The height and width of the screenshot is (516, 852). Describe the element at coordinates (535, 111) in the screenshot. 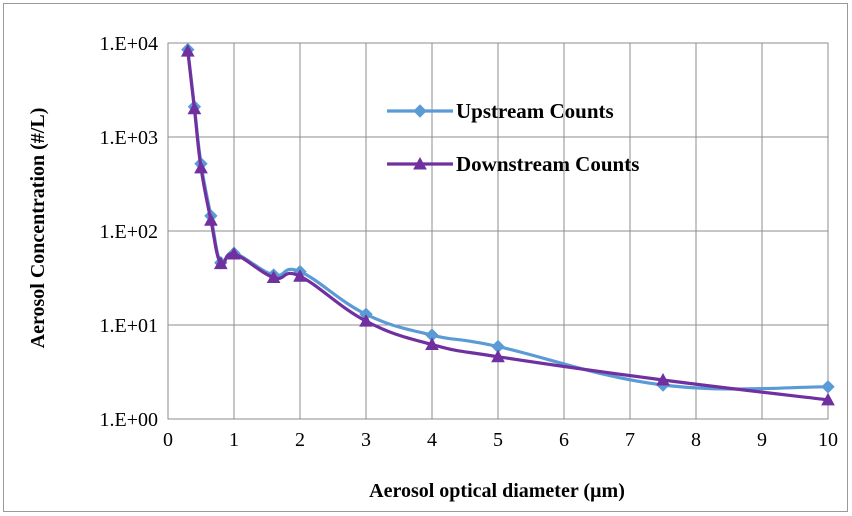

I see `legend-label: Upstream Counts` at that location.